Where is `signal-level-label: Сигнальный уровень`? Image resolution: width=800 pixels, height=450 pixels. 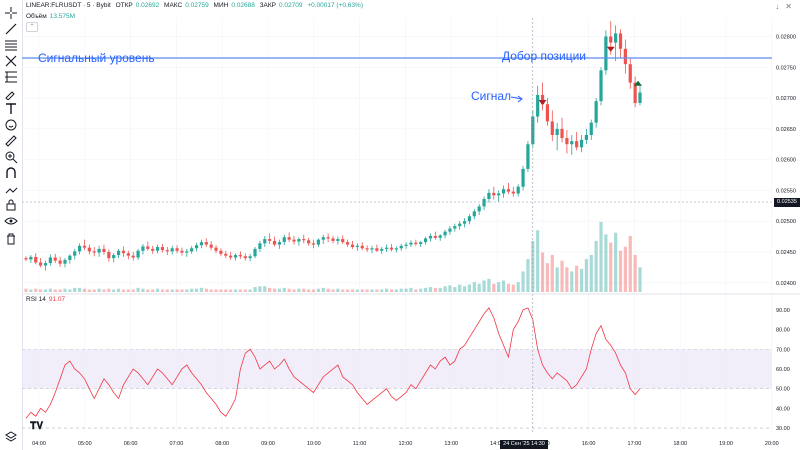 signal-level-label: Сигнальный уровень is located at coordinates (96, 58).